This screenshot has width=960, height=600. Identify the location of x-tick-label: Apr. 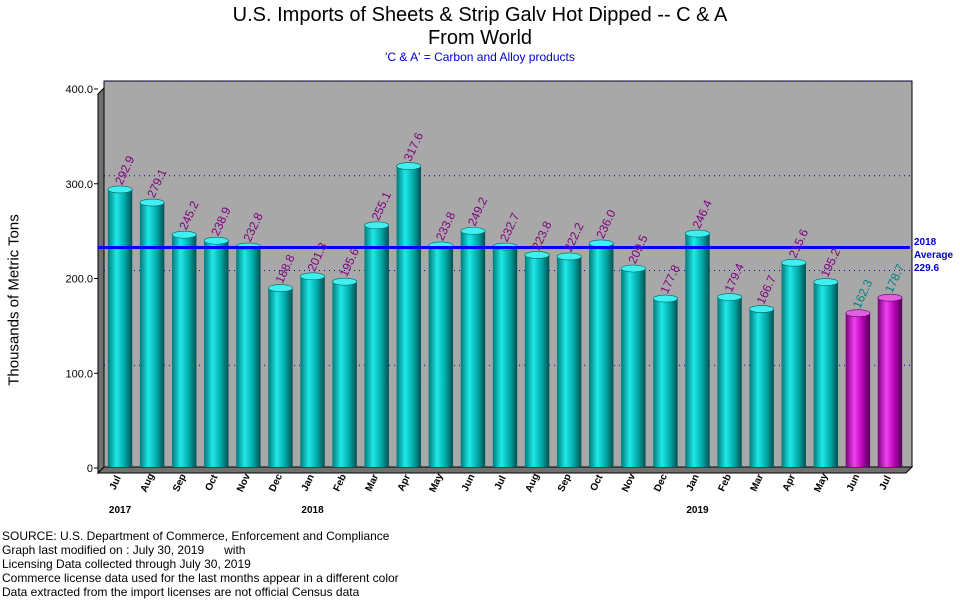
(789, 483).